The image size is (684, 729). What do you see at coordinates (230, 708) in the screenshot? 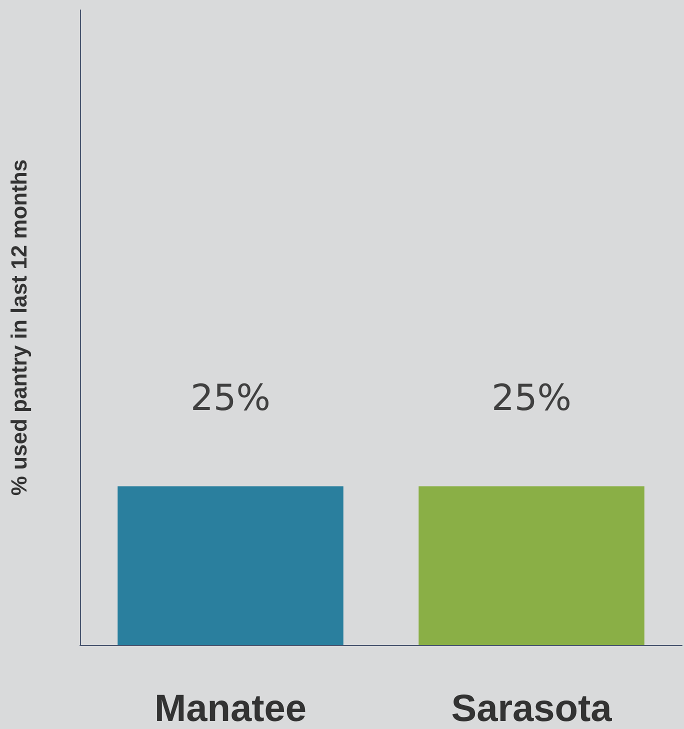
I see `x-tick-label: Manatee` at bounding box center [230, 708].